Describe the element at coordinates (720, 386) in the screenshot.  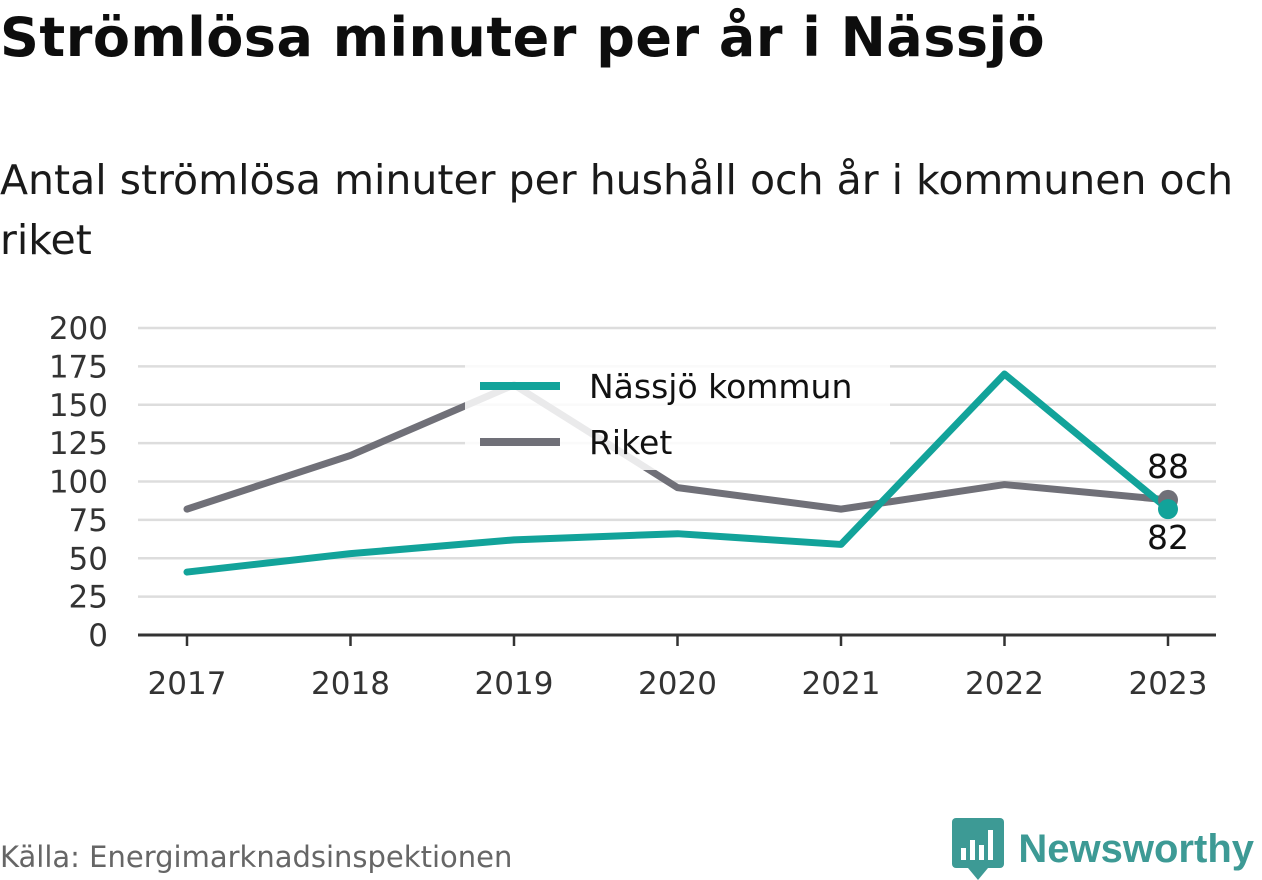
I see `legend-label: Nässjö kommun` at that location.